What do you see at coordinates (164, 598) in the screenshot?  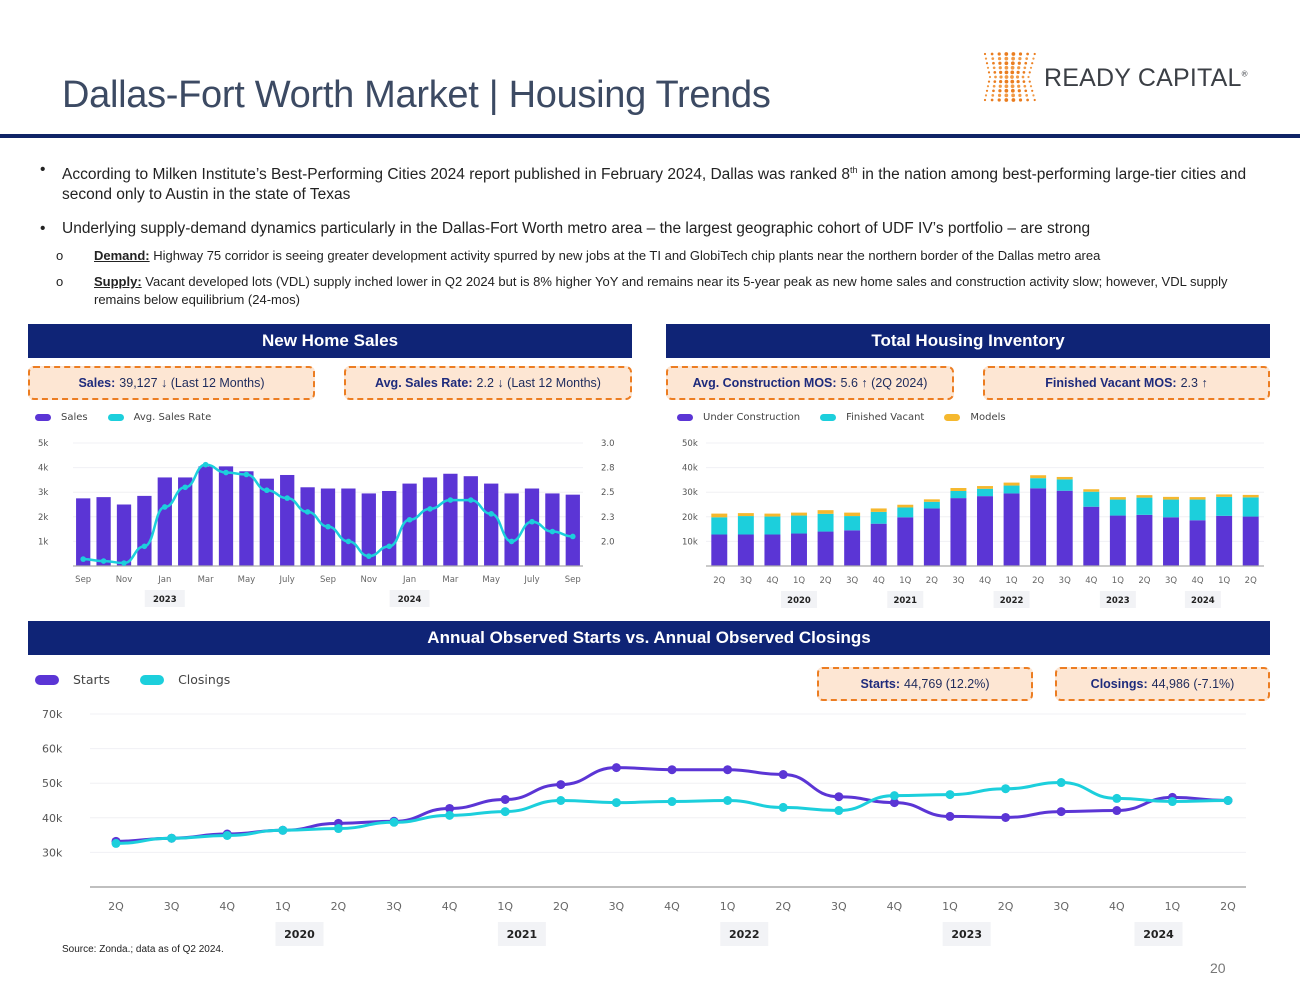 I see `year-label-bg` at bounding box center [164, 598].